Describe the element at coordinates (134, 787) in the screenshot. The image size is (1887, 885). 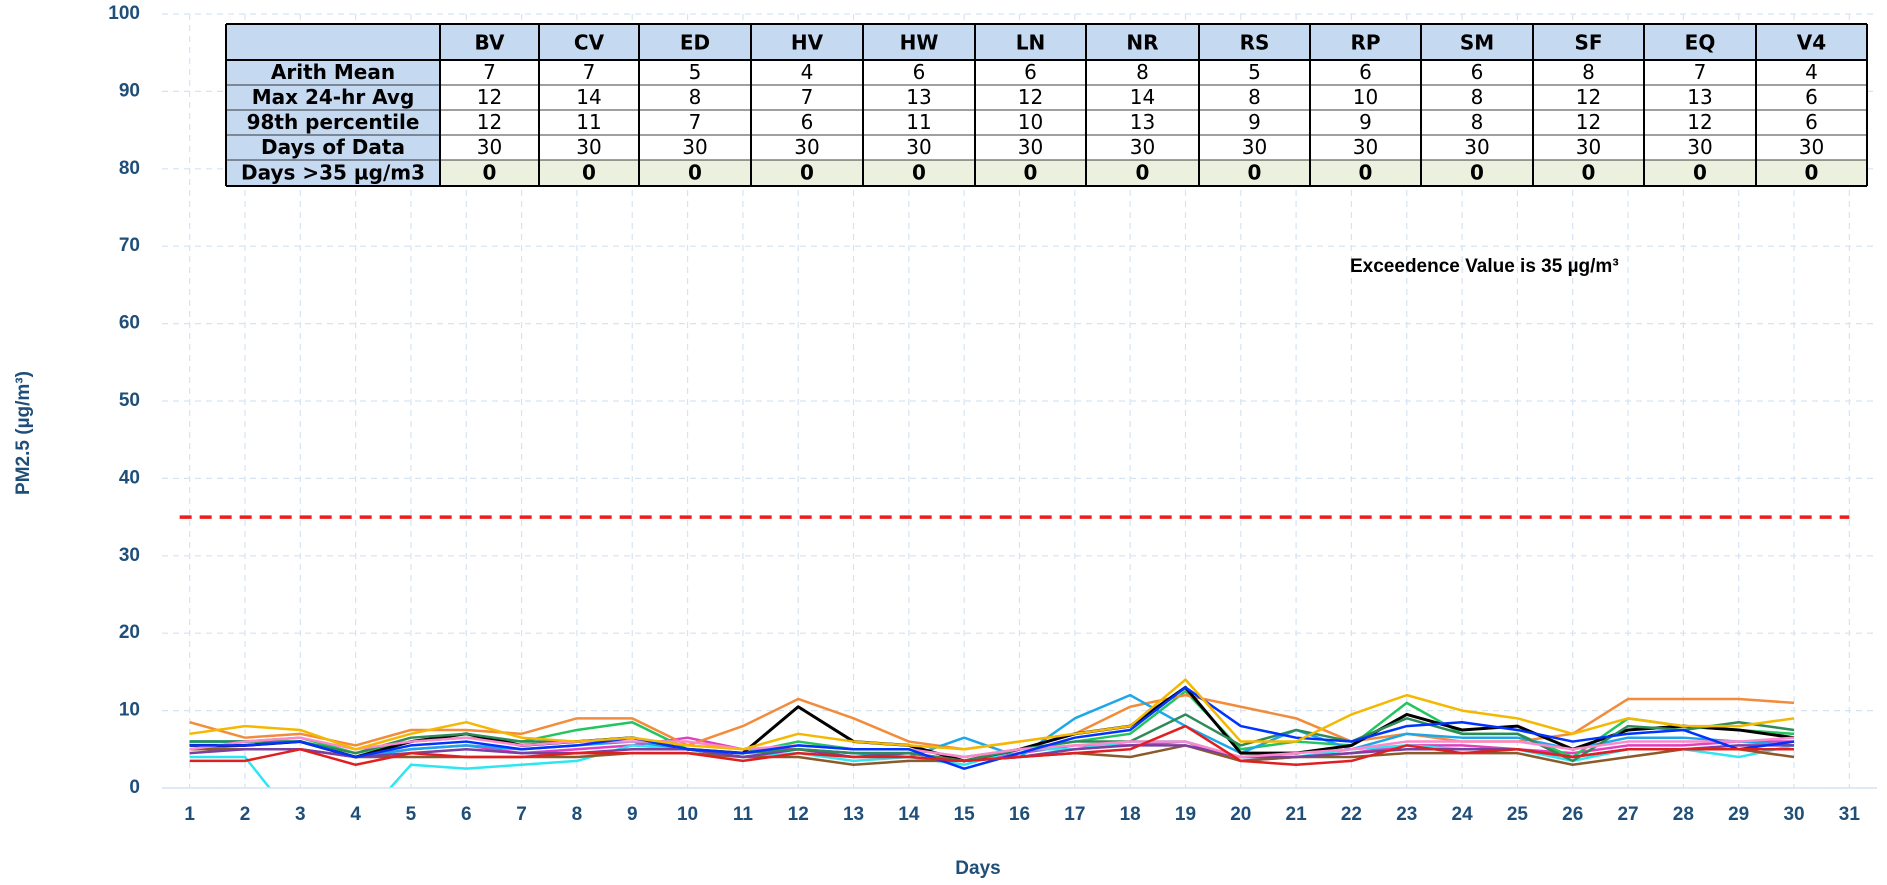
I see `y-tick-label: 0` at that location.